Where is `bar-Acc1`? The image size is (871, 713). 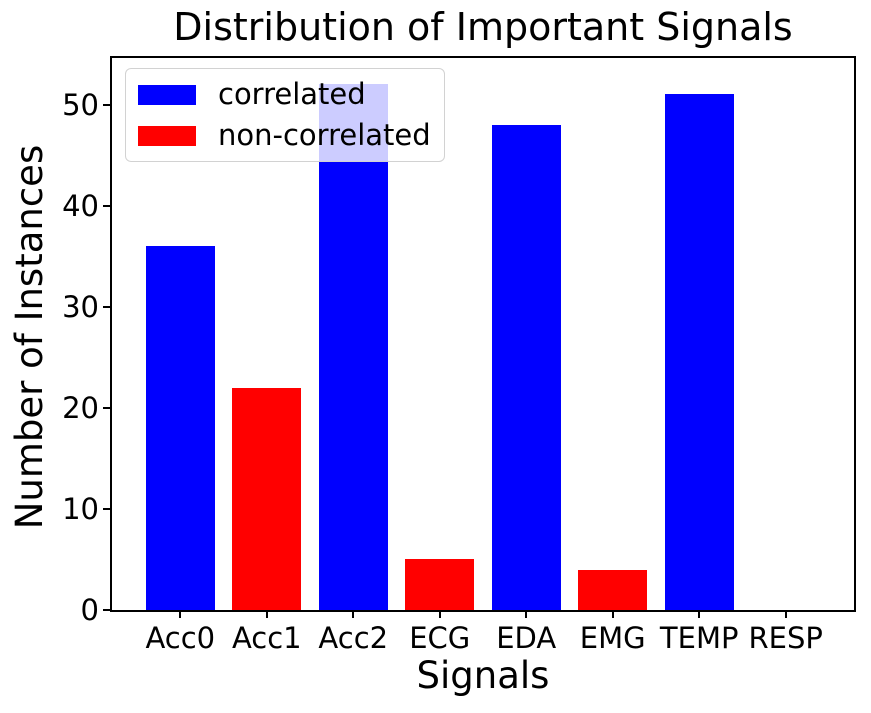
bar-Acc1 is located at coordinates (267, 498).